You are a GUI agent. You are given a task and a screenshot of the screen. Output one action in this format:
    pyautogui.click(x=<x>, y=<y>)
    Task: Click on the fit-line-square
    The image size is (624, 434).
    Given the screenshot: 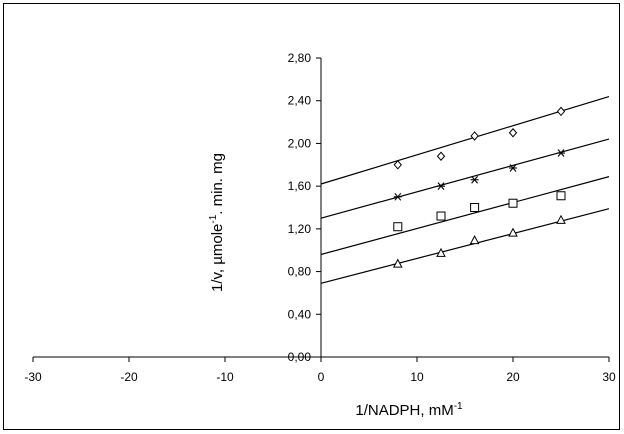 What is the action you would take?
    pyautogui.click(x=465, y=216)
    